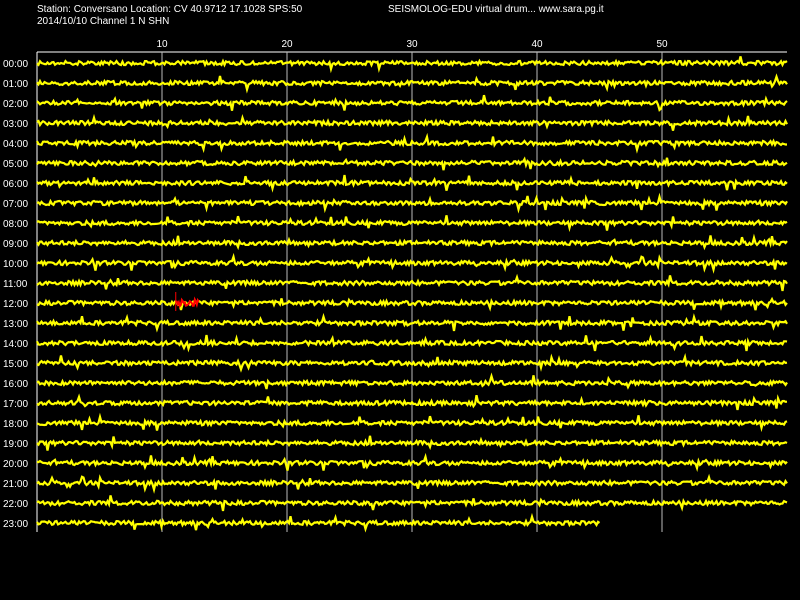  Describe the element at coordinates (15, 124) in the screenshot. I see `hour-label: 03:00` at that location.